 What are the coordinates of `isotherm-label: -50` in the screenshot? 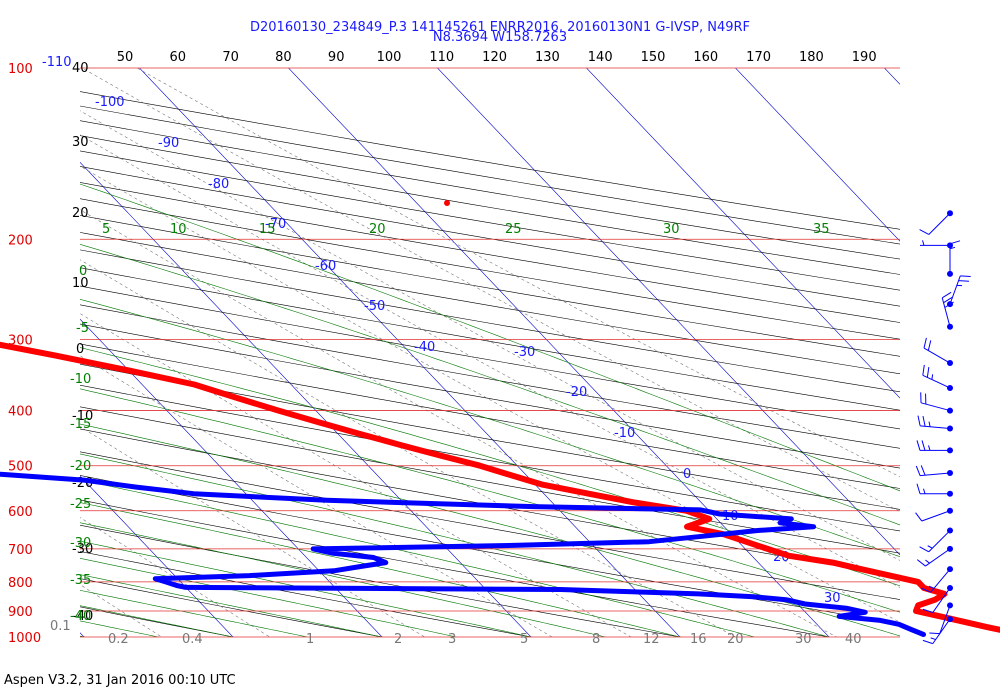 It's located at (374, 306).